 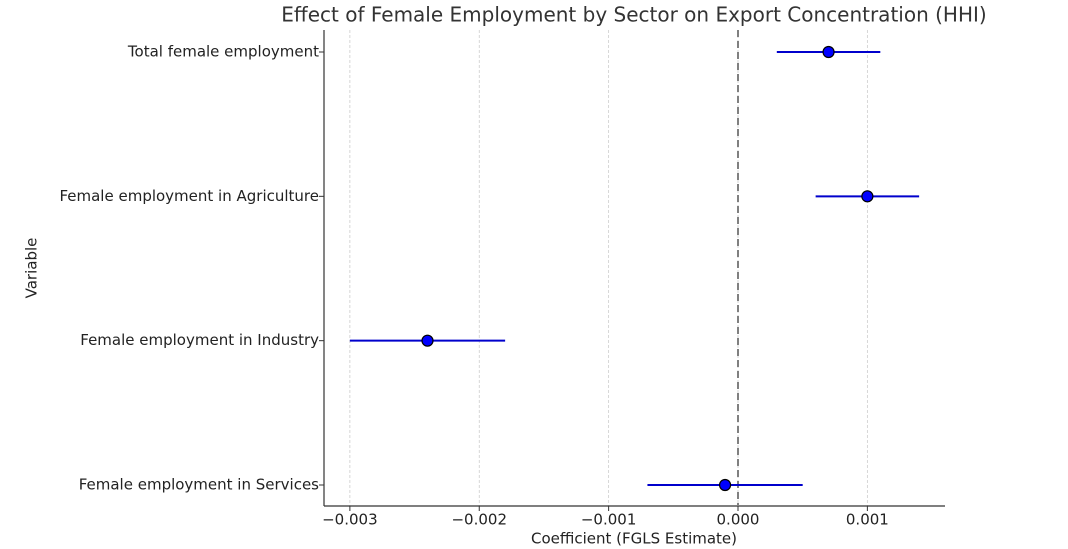 I want to click on y-tick-label: Total female employment, so click(x=223, y=52).